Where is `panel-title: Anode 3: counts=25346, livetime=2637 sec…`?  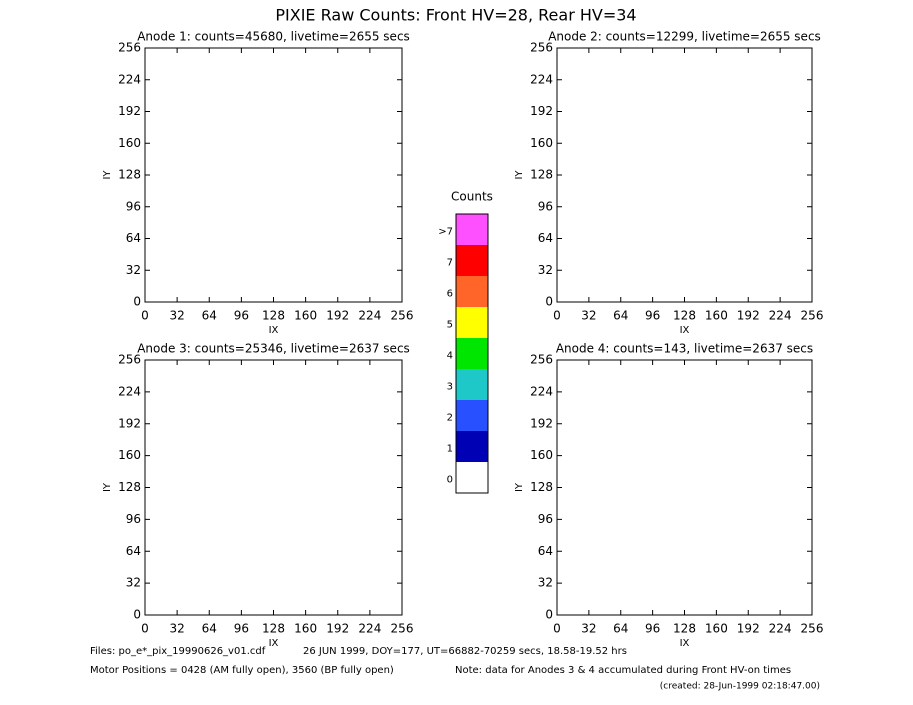
panel-title: Anode 3: counts=25346, livetime=2637 sec… is located at coordinates (273, 349).